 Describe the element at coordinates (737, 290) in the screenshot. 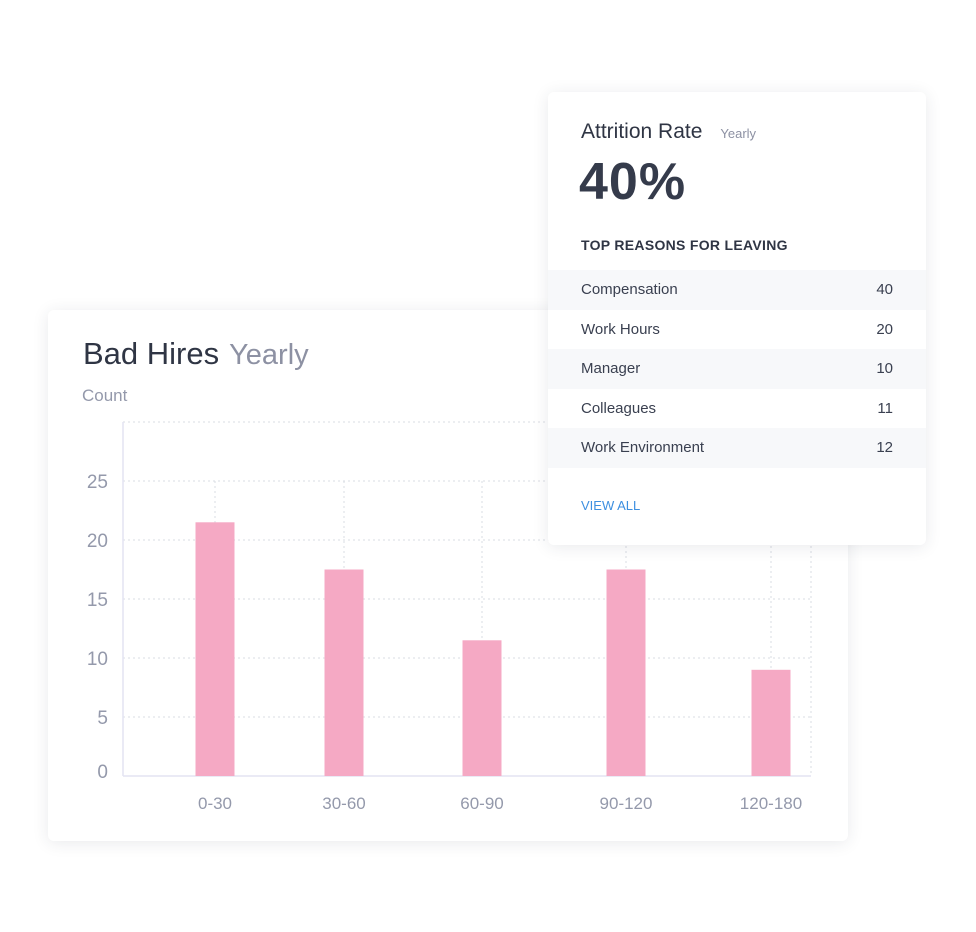

I see `reason-row: Compensation 40` at that location.